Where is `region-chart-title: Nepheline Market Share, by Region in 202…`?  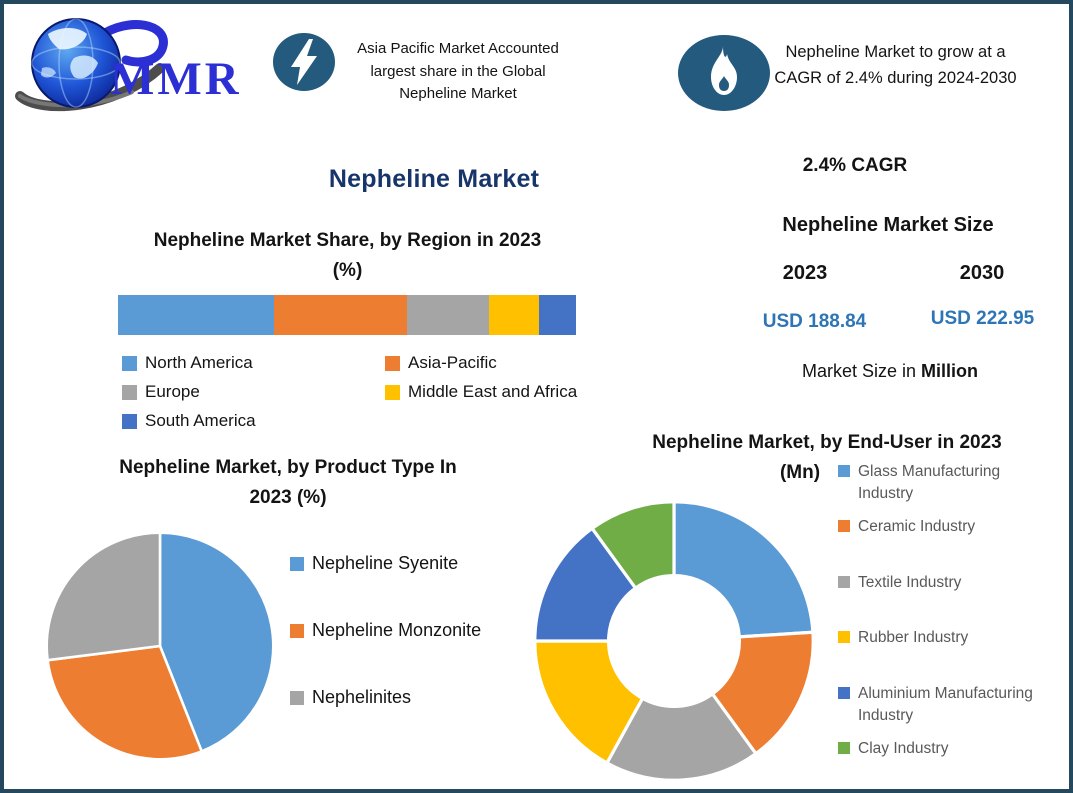
region-chart-title: Nepheline Market Share, by Region in 202… is located at coordinates (347, 256).